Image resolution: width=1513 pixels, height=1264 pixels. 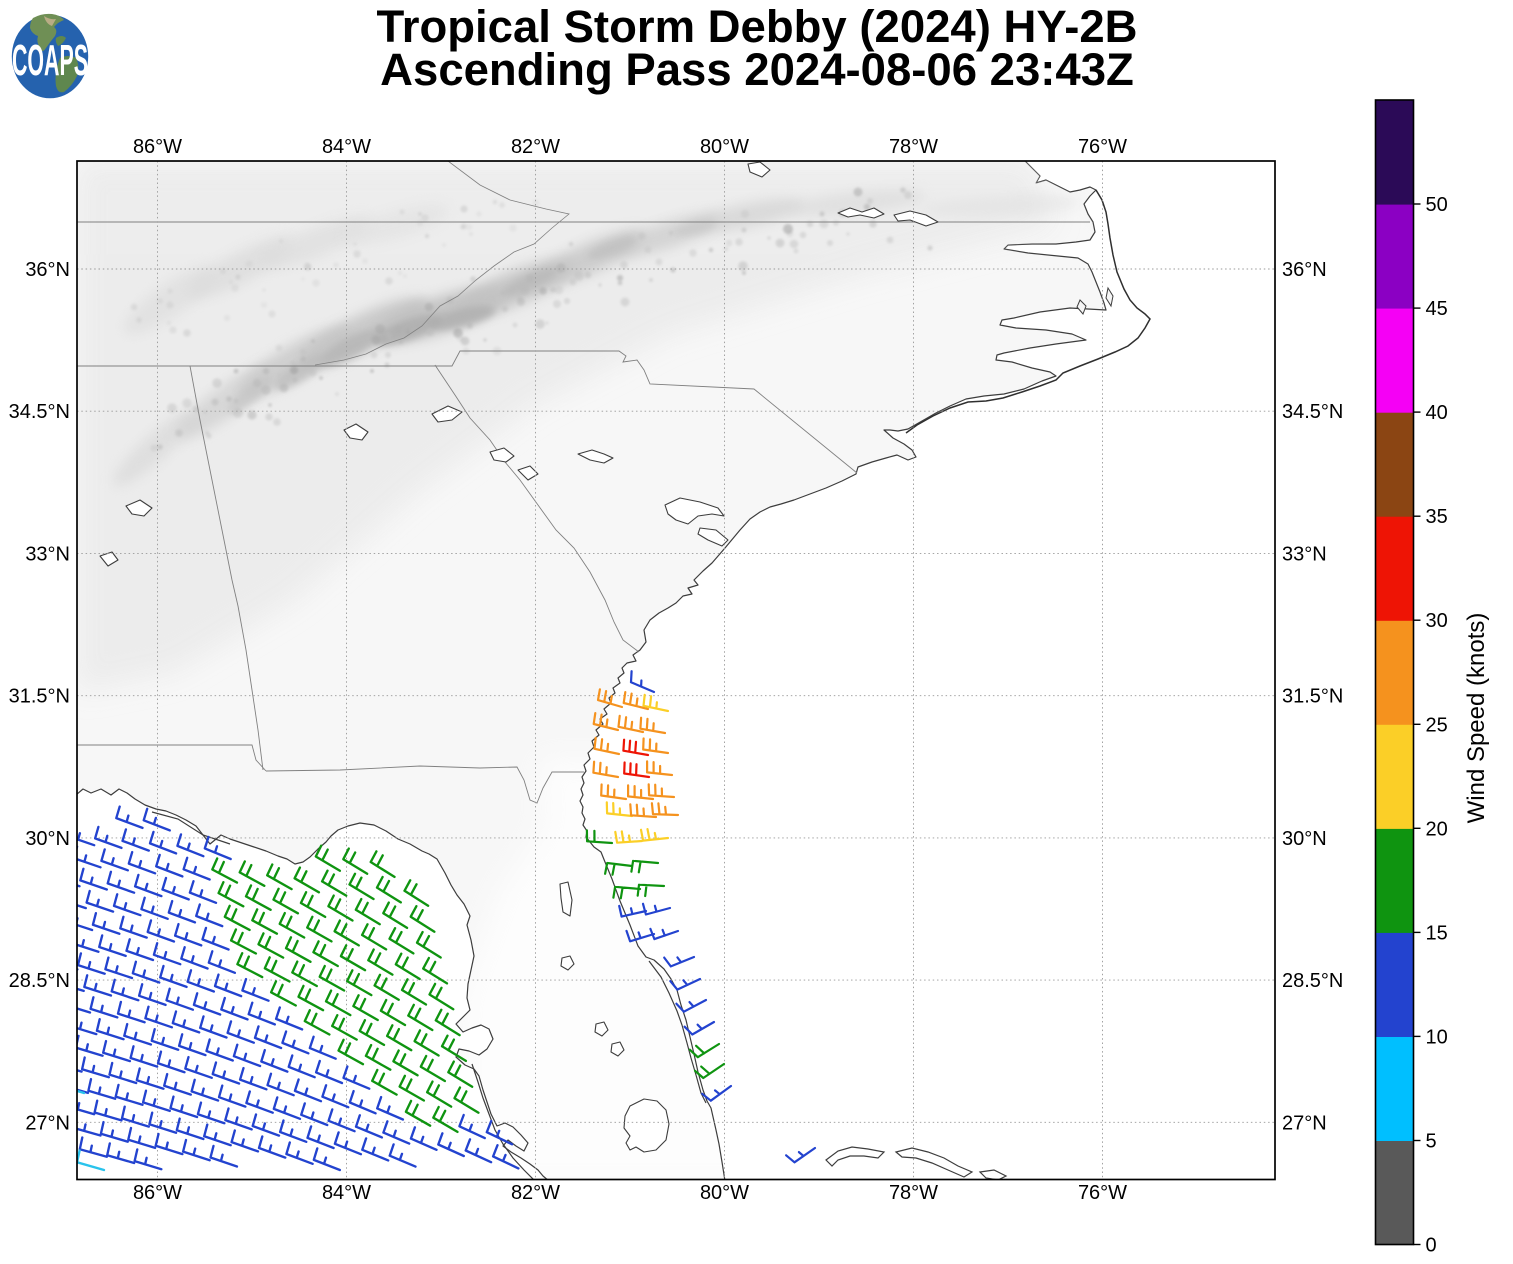 What do you see at coordinates (1437, 829) in the screenshot?
I see `svg-text: 20` at bounding box center [1437, 829].